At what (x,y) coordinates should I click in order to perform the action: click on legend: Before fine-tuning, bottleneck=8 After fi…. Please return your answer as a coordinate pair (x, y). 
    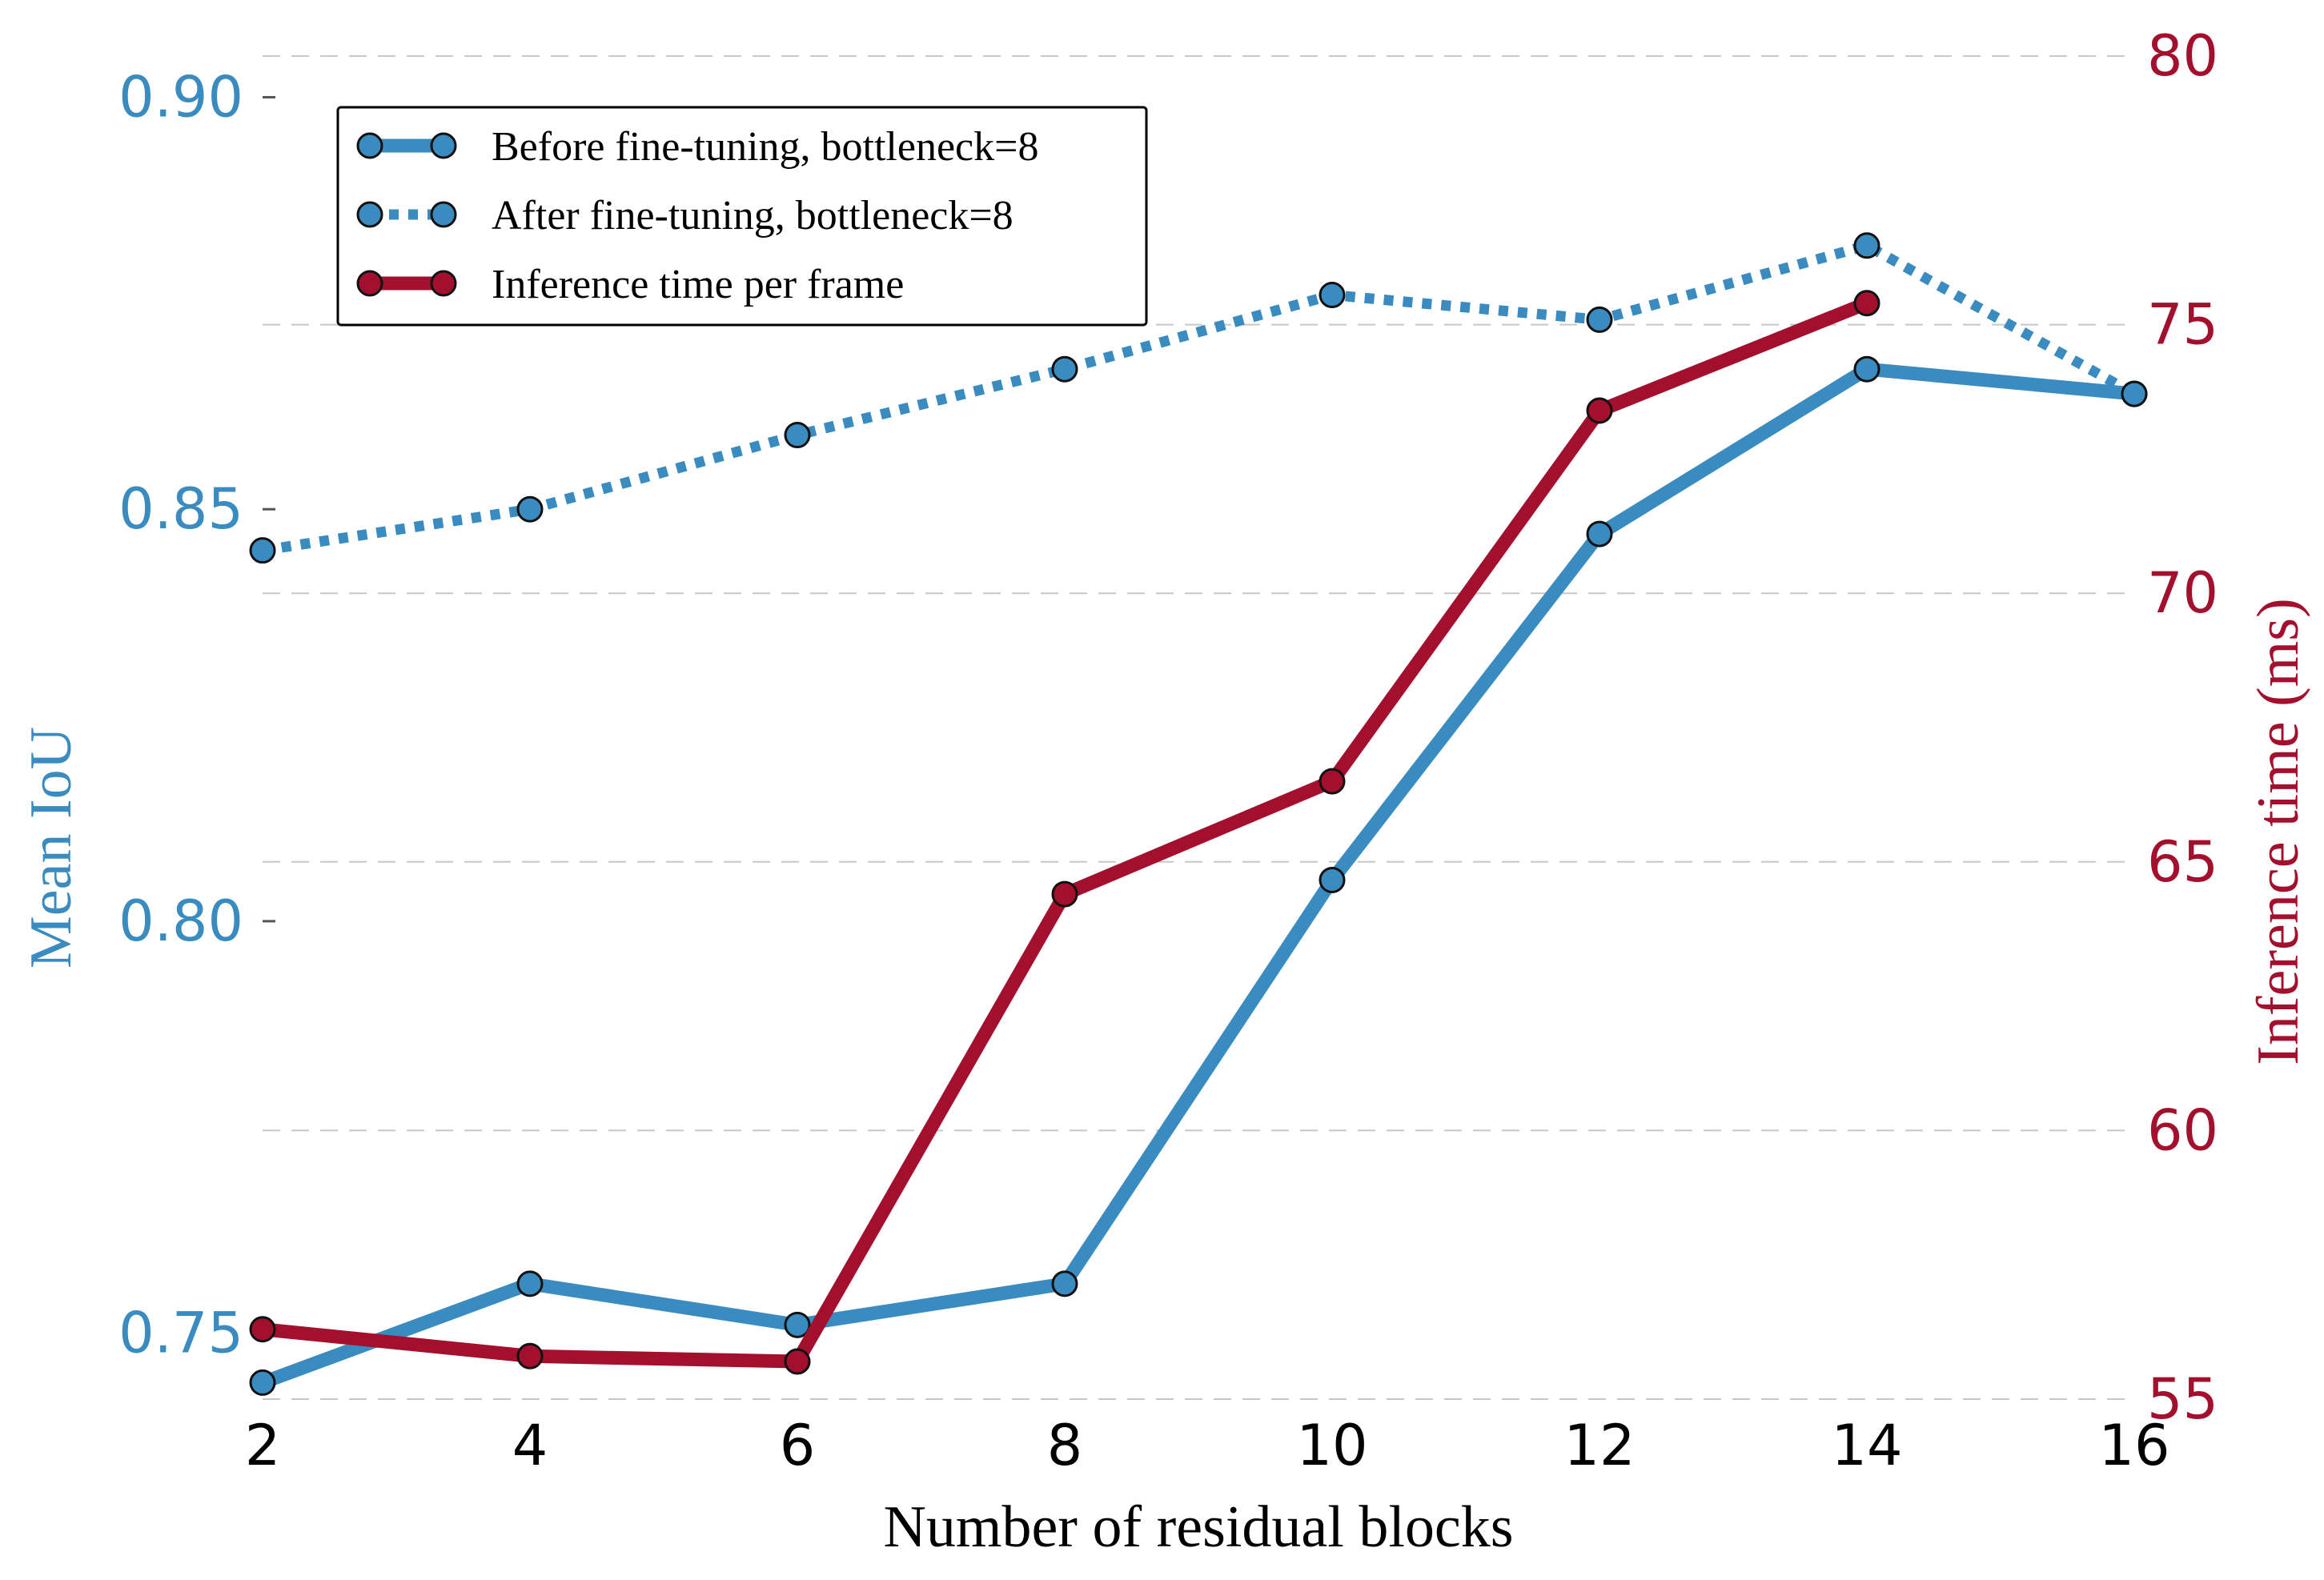
    Looking at the image, I should click on (742, 216).